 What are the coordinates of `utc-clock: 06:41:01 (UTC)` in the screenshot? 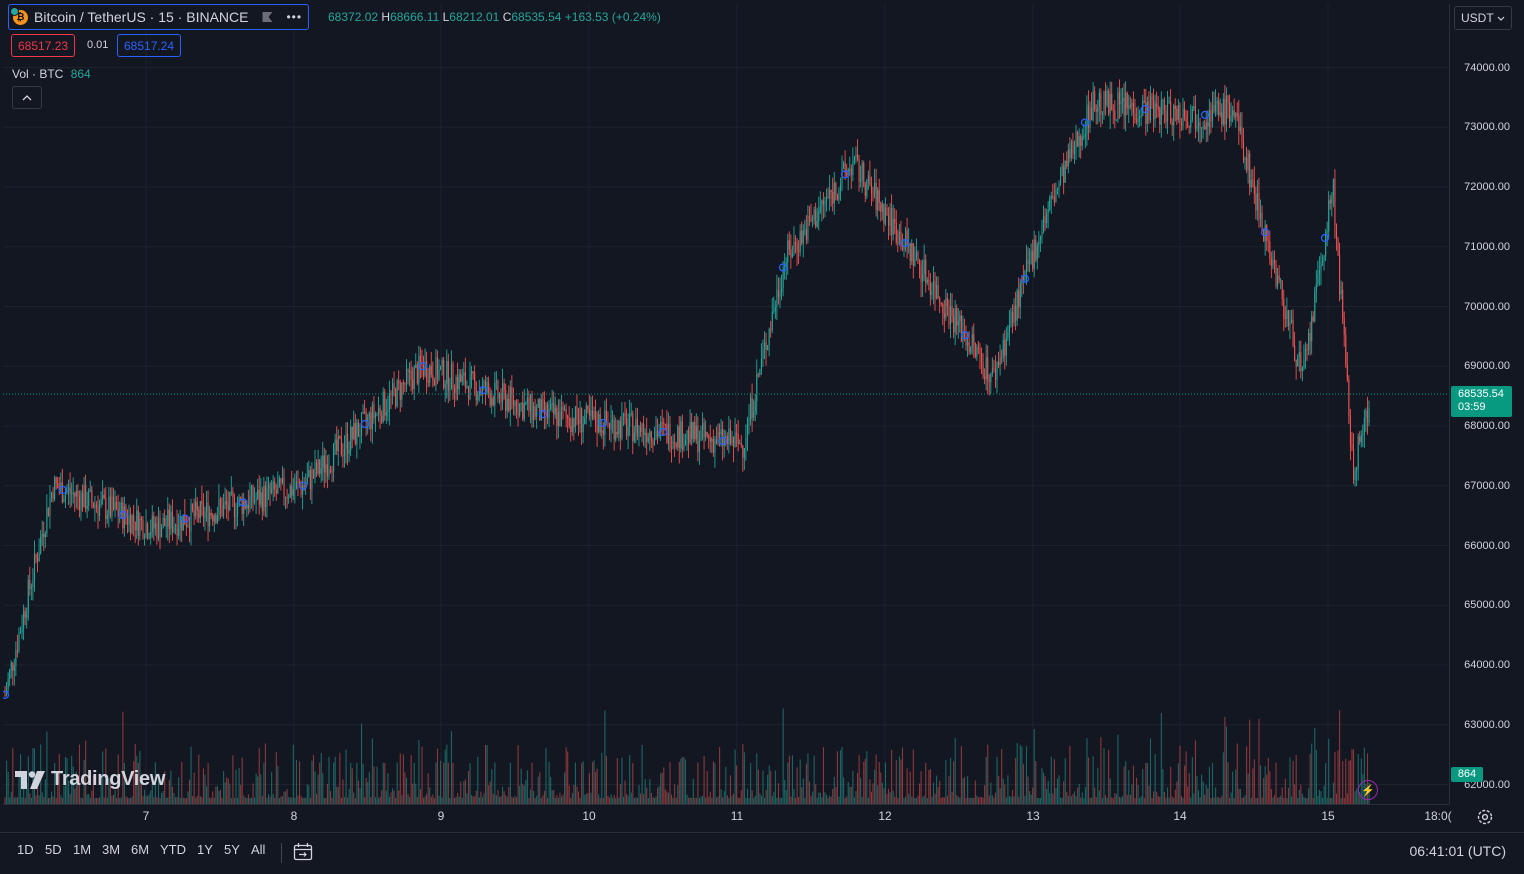 It's located at (1457, 851).